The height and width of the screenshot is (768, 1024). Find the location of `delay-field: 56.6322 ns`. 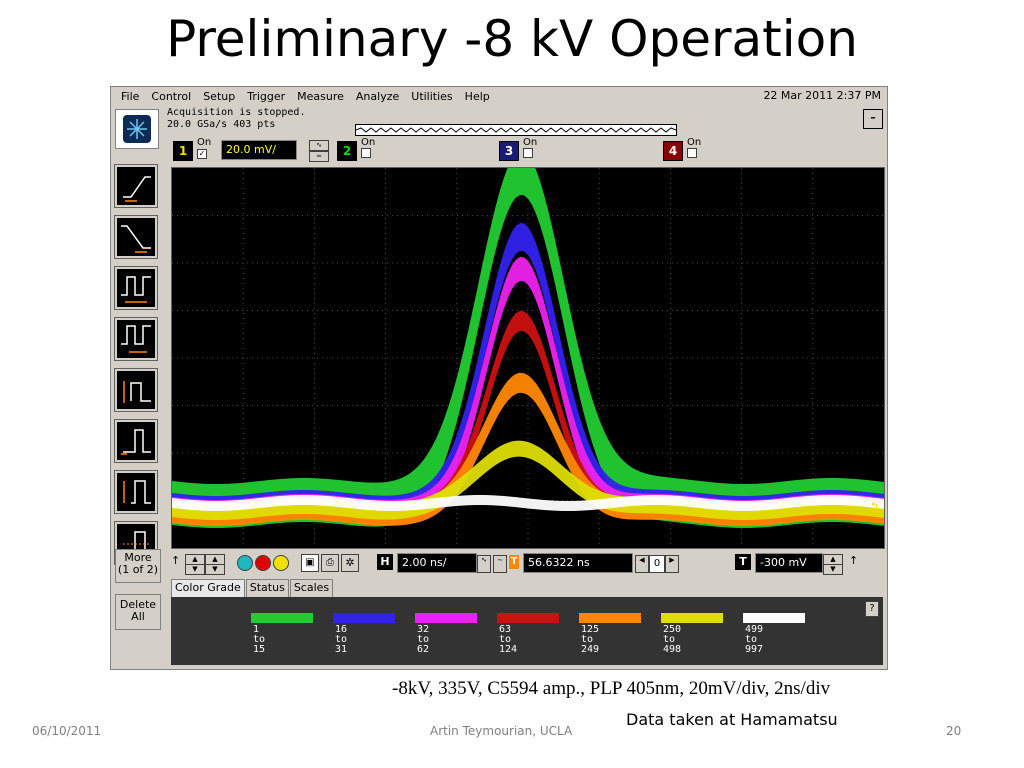

delay-field: 56.6322 ns is located at coordinates (578, 563).